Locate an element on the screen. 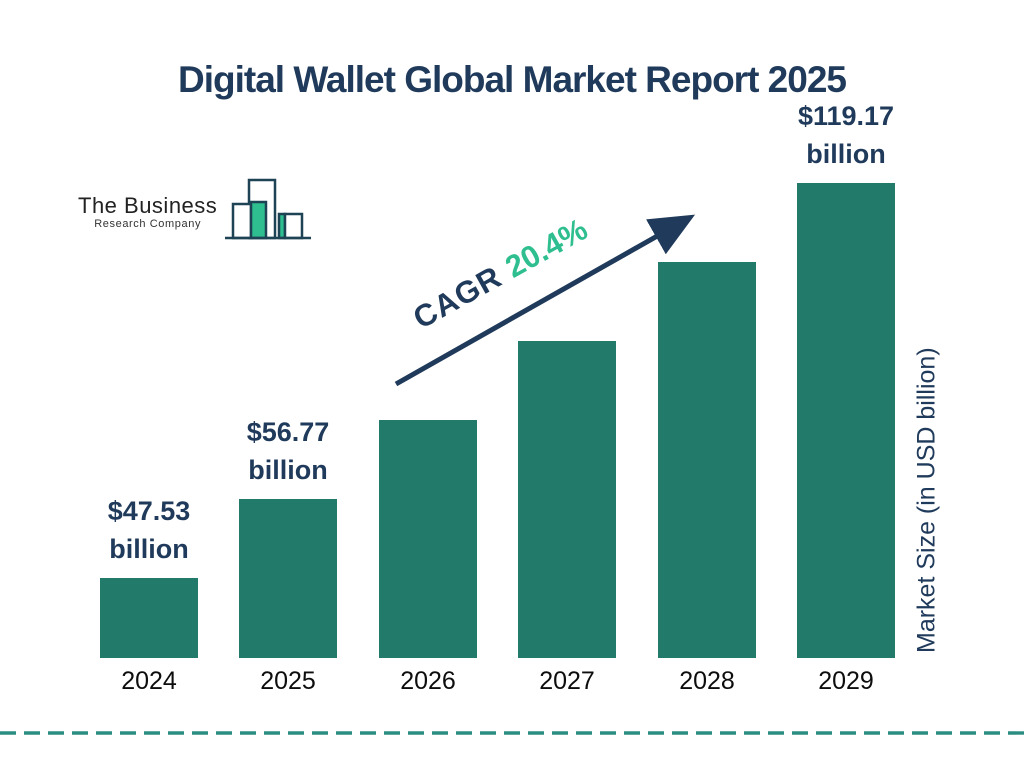  bar-chart-logo-icon is located at coordinates (268, 209).